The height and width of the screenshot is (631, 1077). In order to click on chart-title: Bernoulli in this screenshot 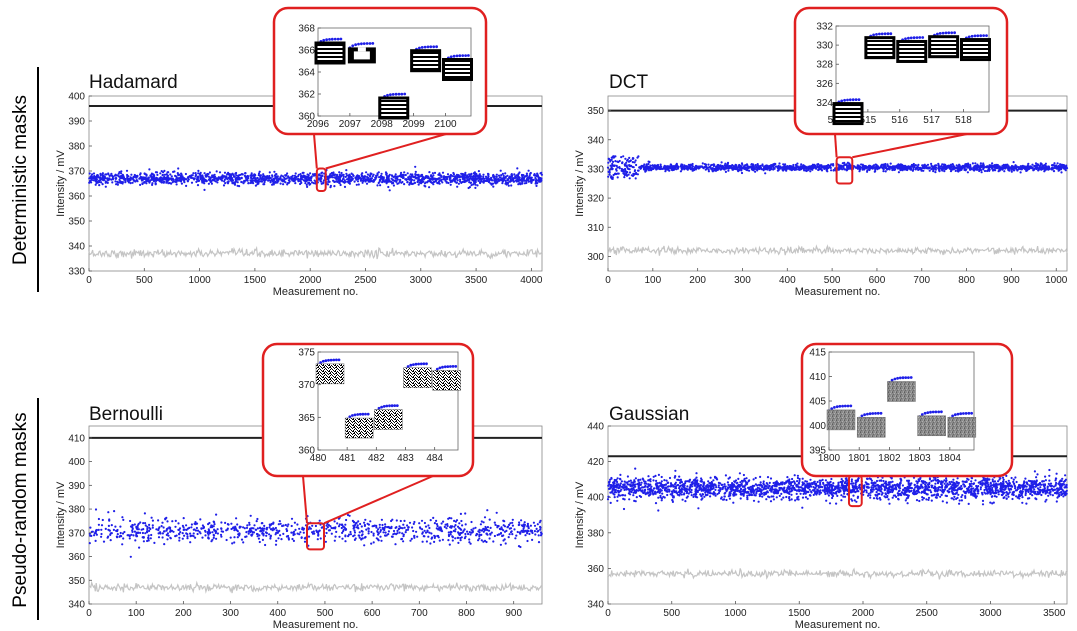, I will do `click(126, 414)`.